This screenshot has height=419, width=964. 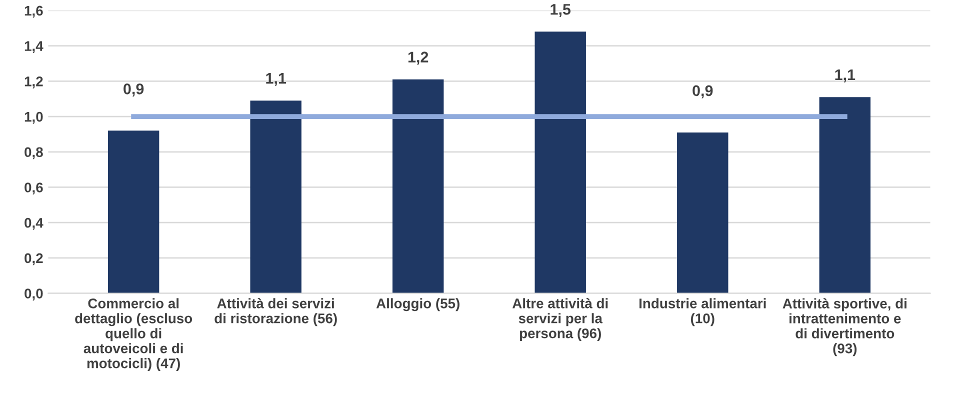 I want to click on y-tick-label: 0,6, so click(x=33, y=188).